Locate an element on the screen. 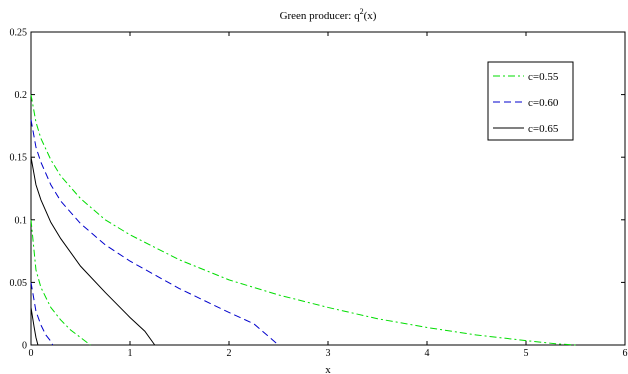  x-tick-label: 6 is located at coordinates (625, 353).